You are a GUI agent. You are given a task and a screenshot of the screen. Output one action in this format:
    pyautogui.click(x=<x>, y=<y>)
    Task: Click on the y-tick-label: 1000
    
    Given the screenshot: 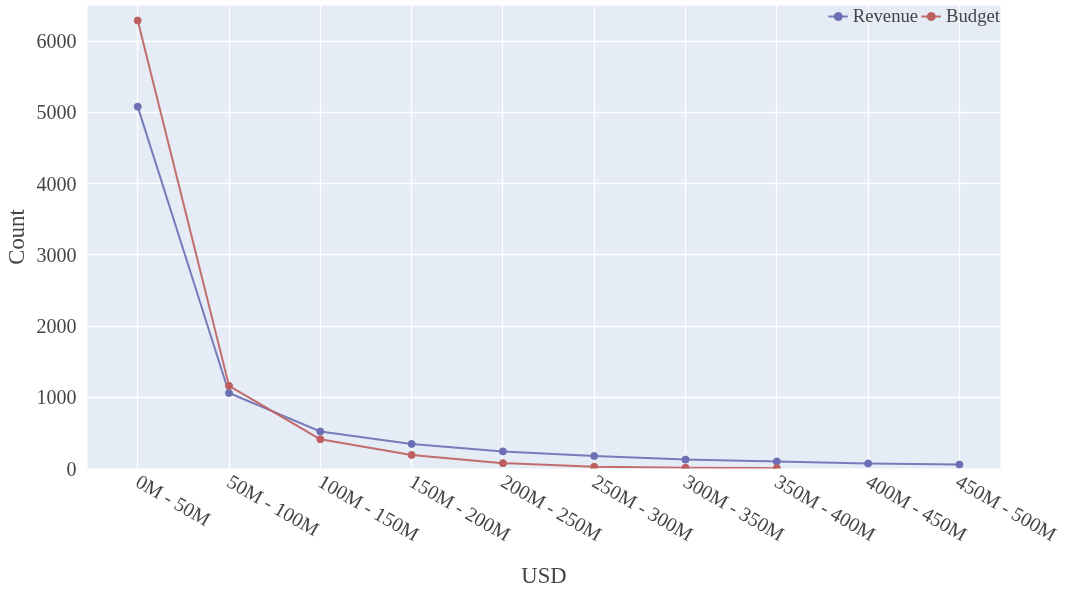 What is the action you would take?
    pyautogui.click(x=56, y=397)
    